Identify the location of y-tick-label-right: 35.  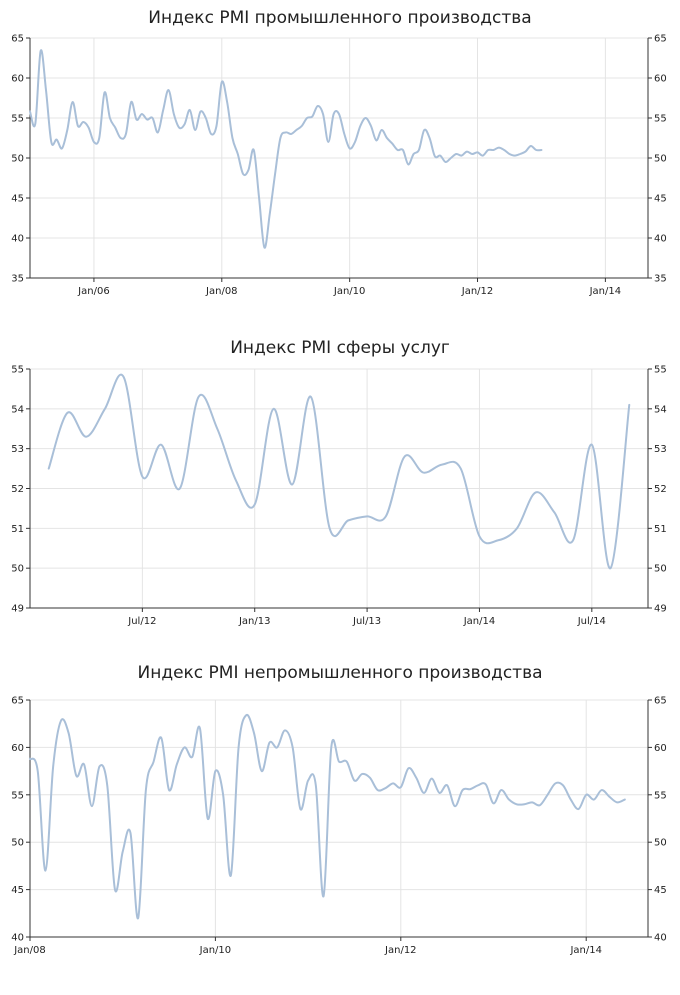
(660, 279).